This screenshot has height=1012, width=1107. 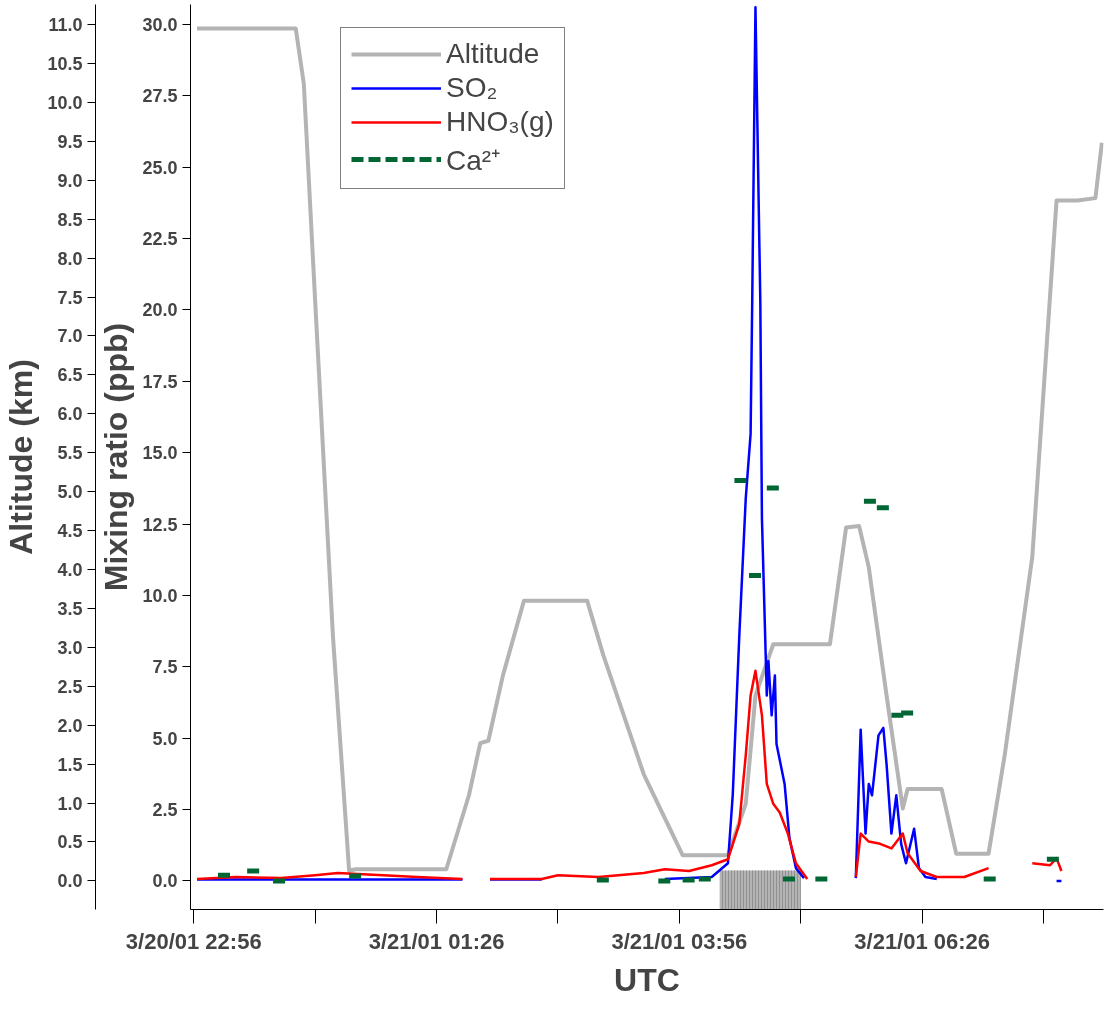 I want to click on y2-tick-label: 5.0, so click(x=70, y=492).